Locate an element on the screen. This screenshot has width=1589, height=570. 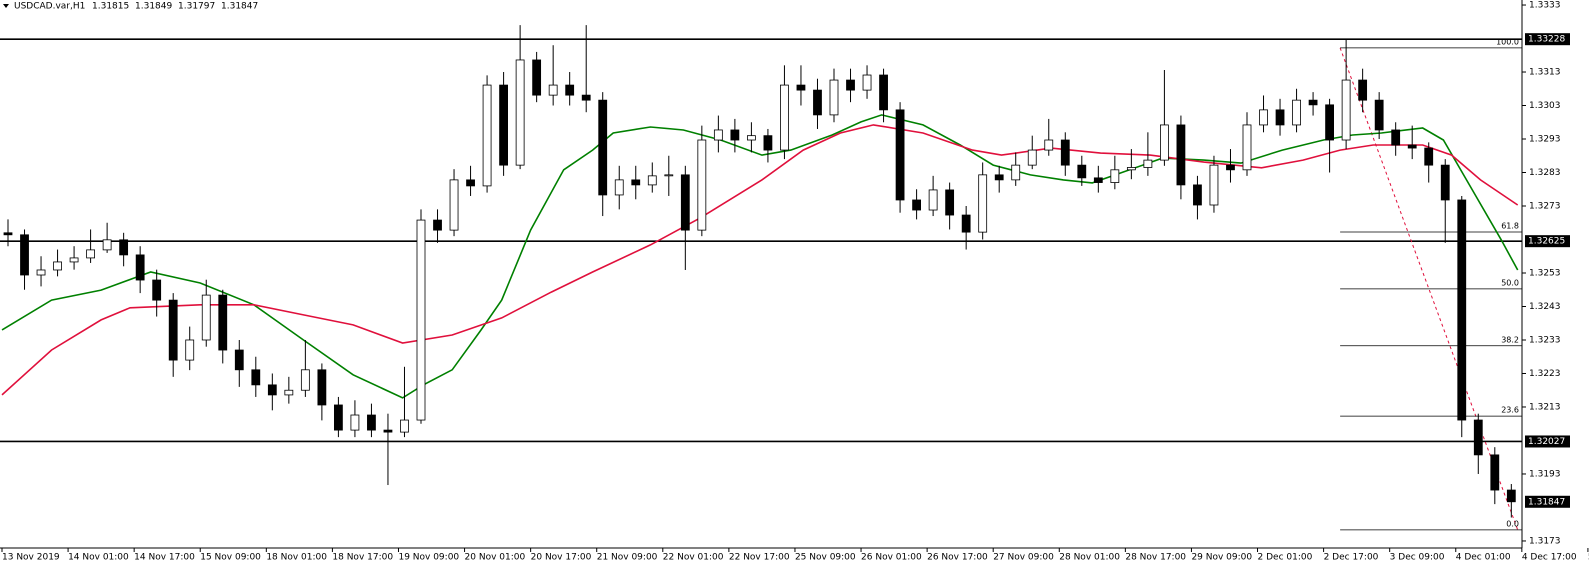
symbol: USDCAD.var,H1 is located at coordinates (49, 7).